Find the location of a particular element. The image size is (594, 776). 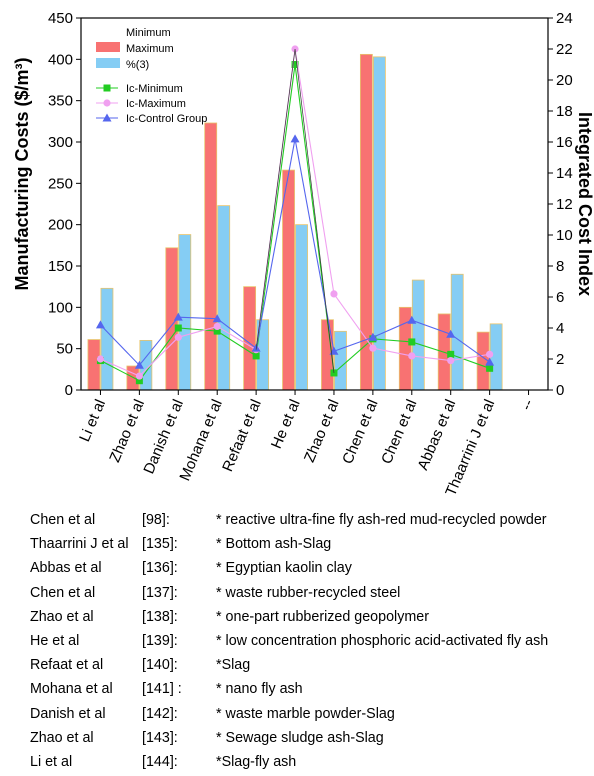

reference-desc: * Sewage sludge ash-Slag is located at coordinates (300, 737).